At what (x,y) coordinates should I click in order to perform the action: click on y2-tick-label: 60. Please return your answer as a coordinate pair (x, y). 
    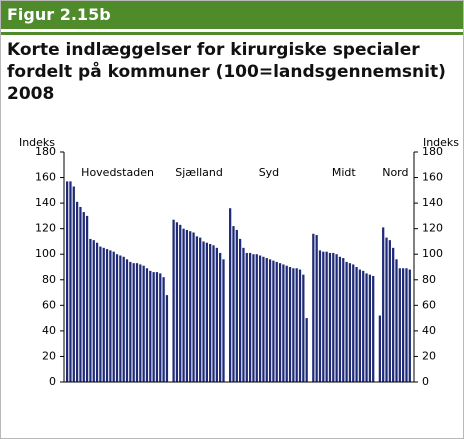
    Looking at the image, I should click on (429, 304).